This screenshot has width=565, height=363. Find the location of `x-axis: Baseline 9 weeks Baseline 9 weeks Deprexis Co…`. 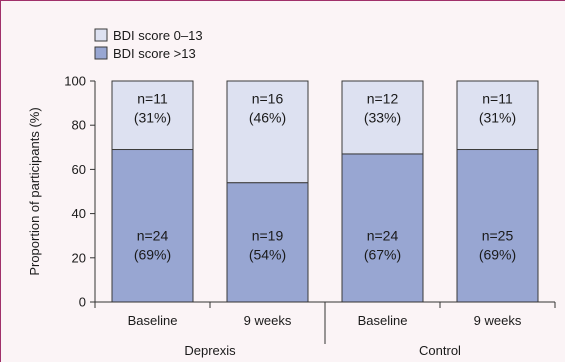

x-axis: Baseline 9 weeks Baseline 9 weeks Deprexis Co… is located at coordinates (325, 329).